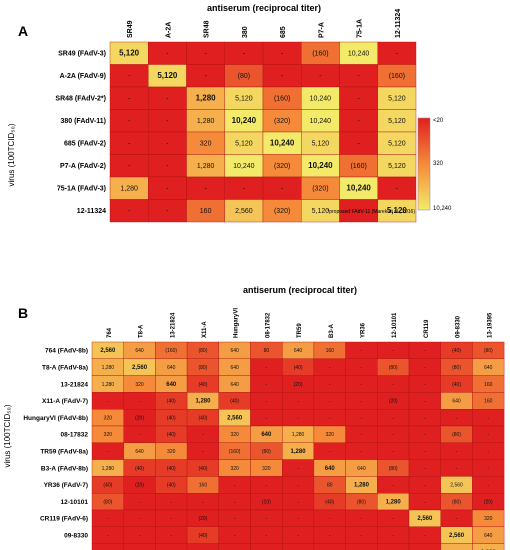 Image resolution: width=510 pixels, height=550 pixels. Describe the element at coordinates (7, 435) in the screenshot. I see `panel-b-ylabel: virus (100TCID₅₀)` at that location.